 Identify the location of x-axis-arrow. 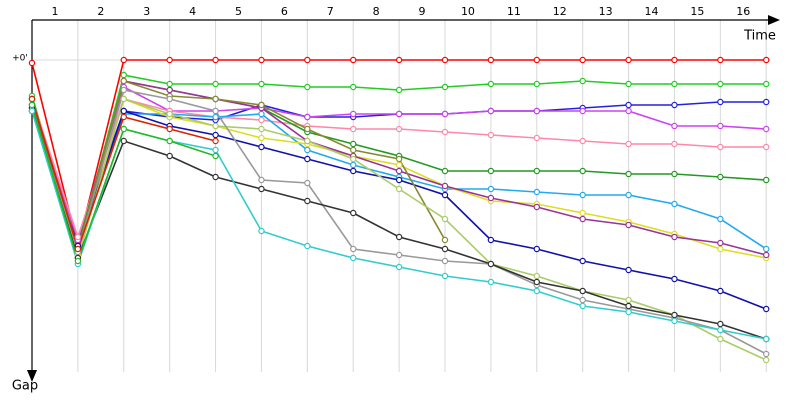
(774, 20).